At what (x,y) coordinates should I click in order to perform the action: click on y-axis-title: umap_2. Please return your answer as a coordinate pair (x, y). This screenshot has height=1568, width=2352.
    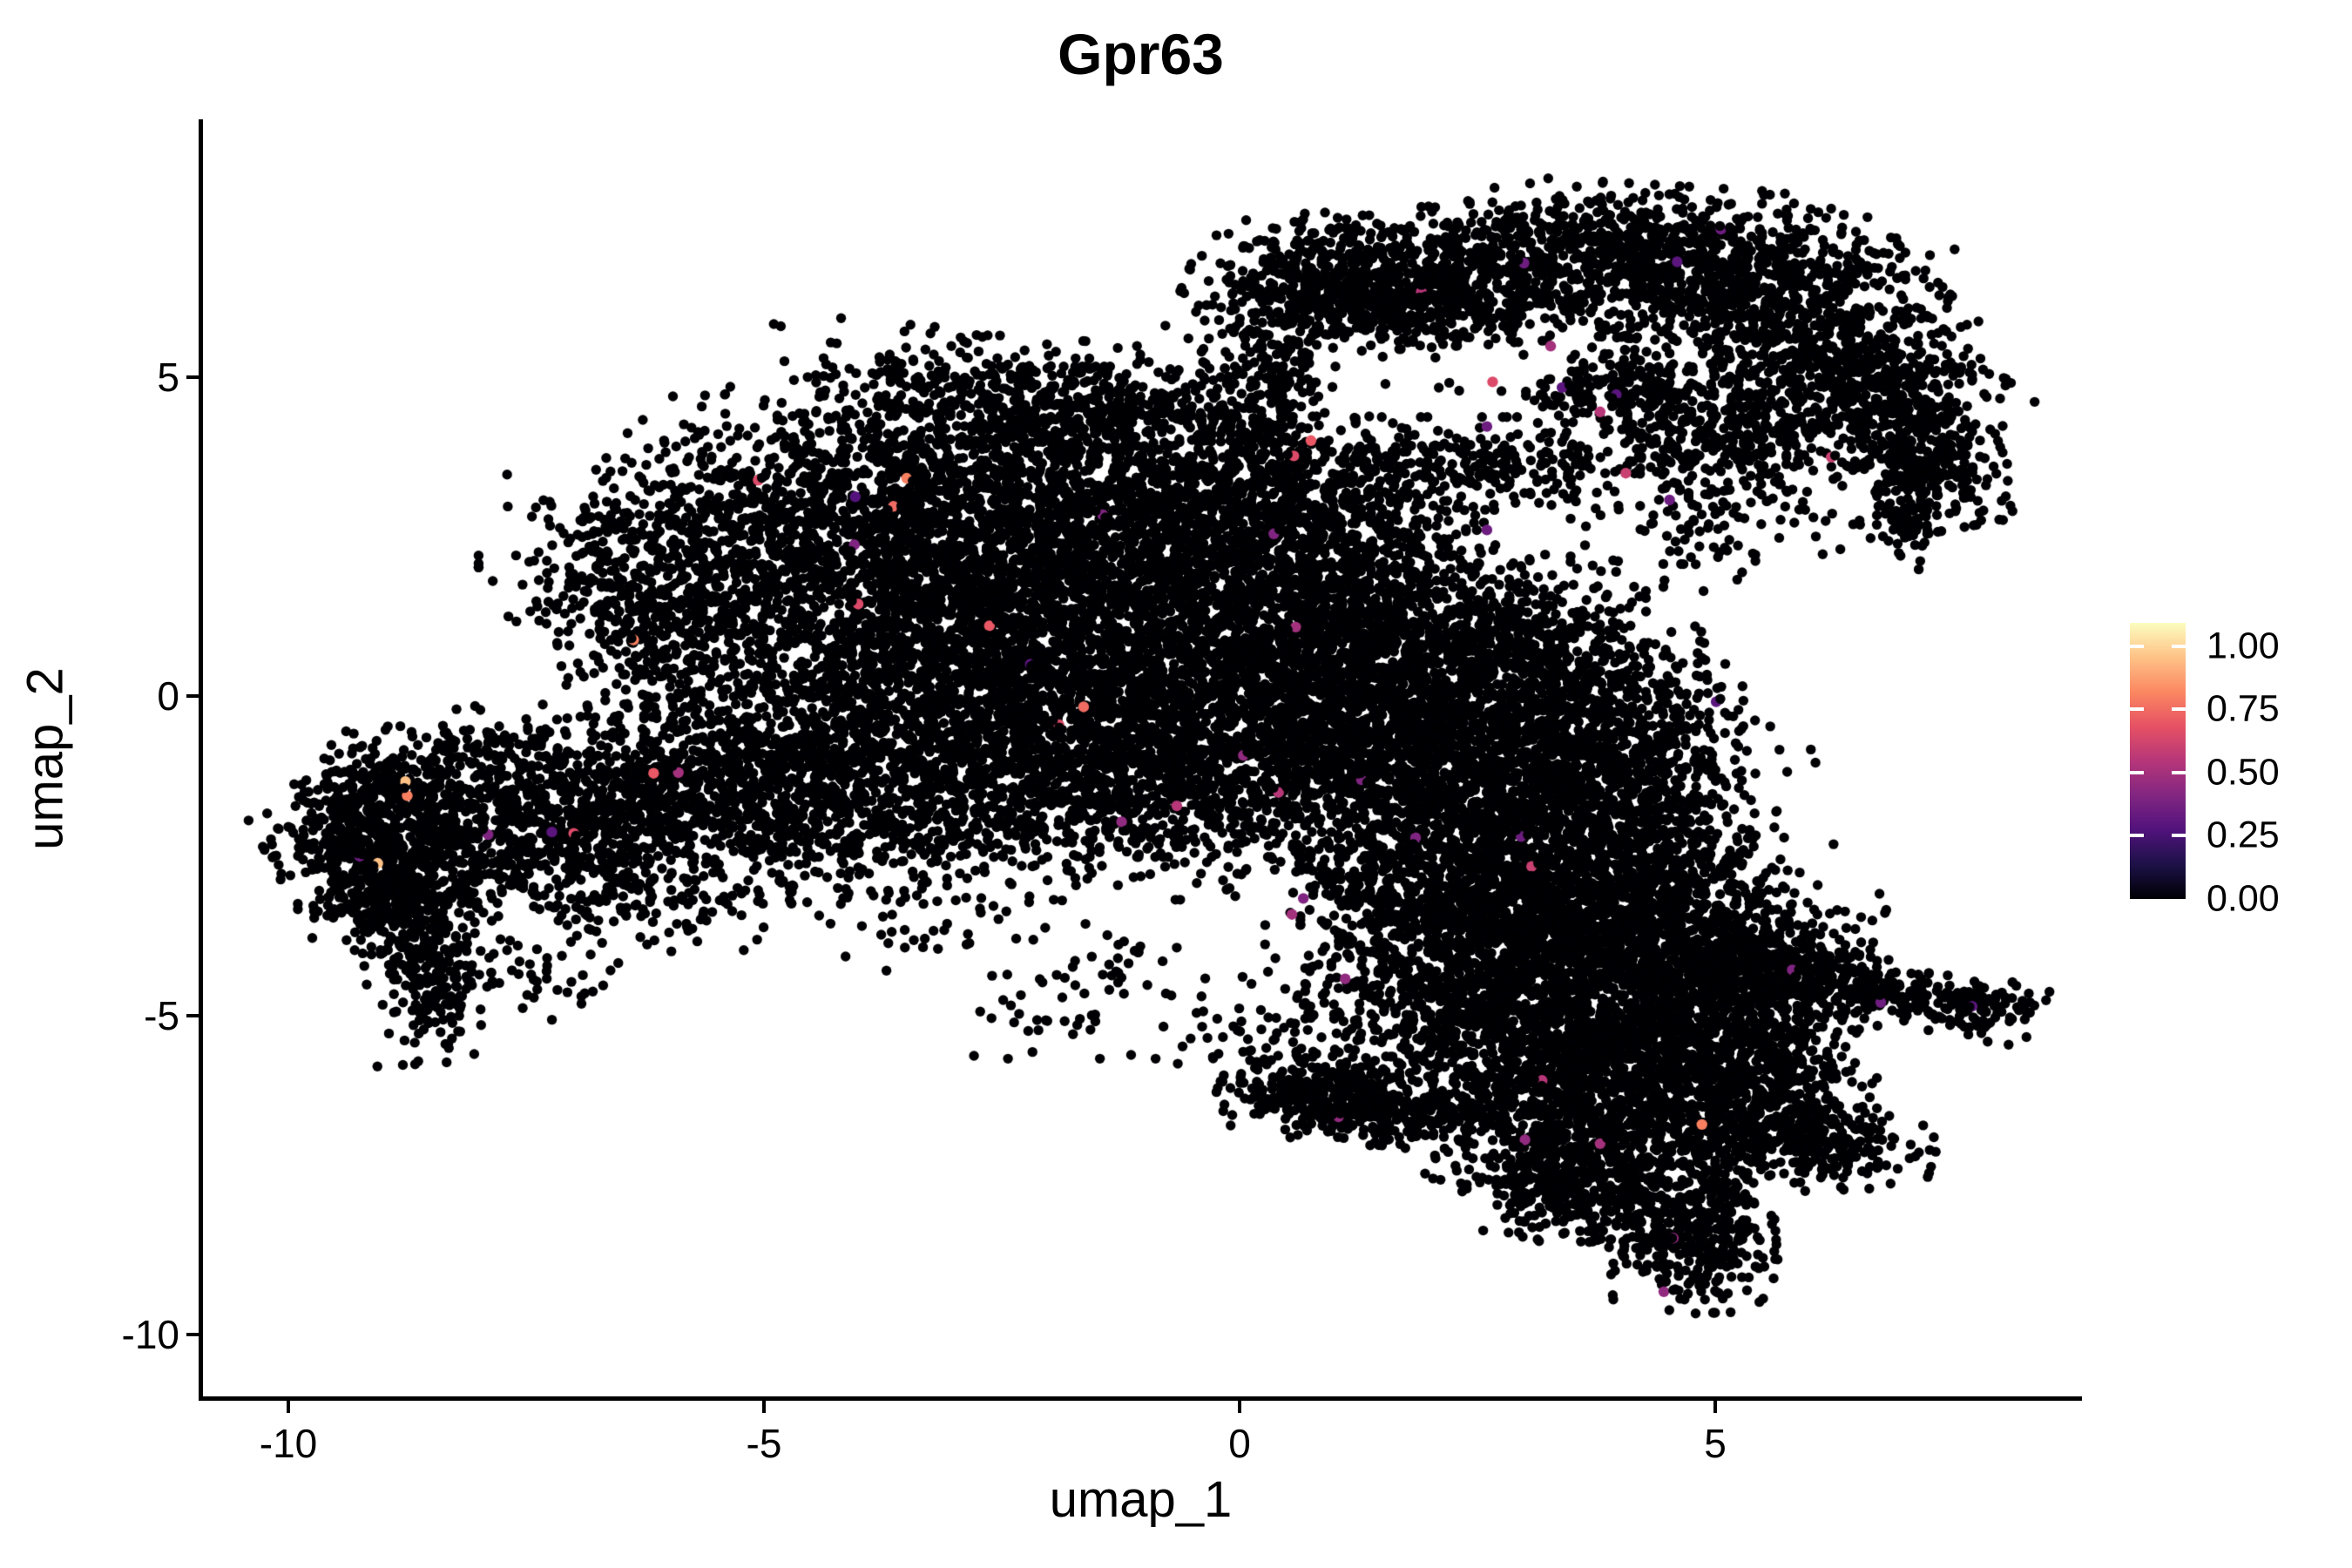
    Looking at the image, I should click on (45, 758).